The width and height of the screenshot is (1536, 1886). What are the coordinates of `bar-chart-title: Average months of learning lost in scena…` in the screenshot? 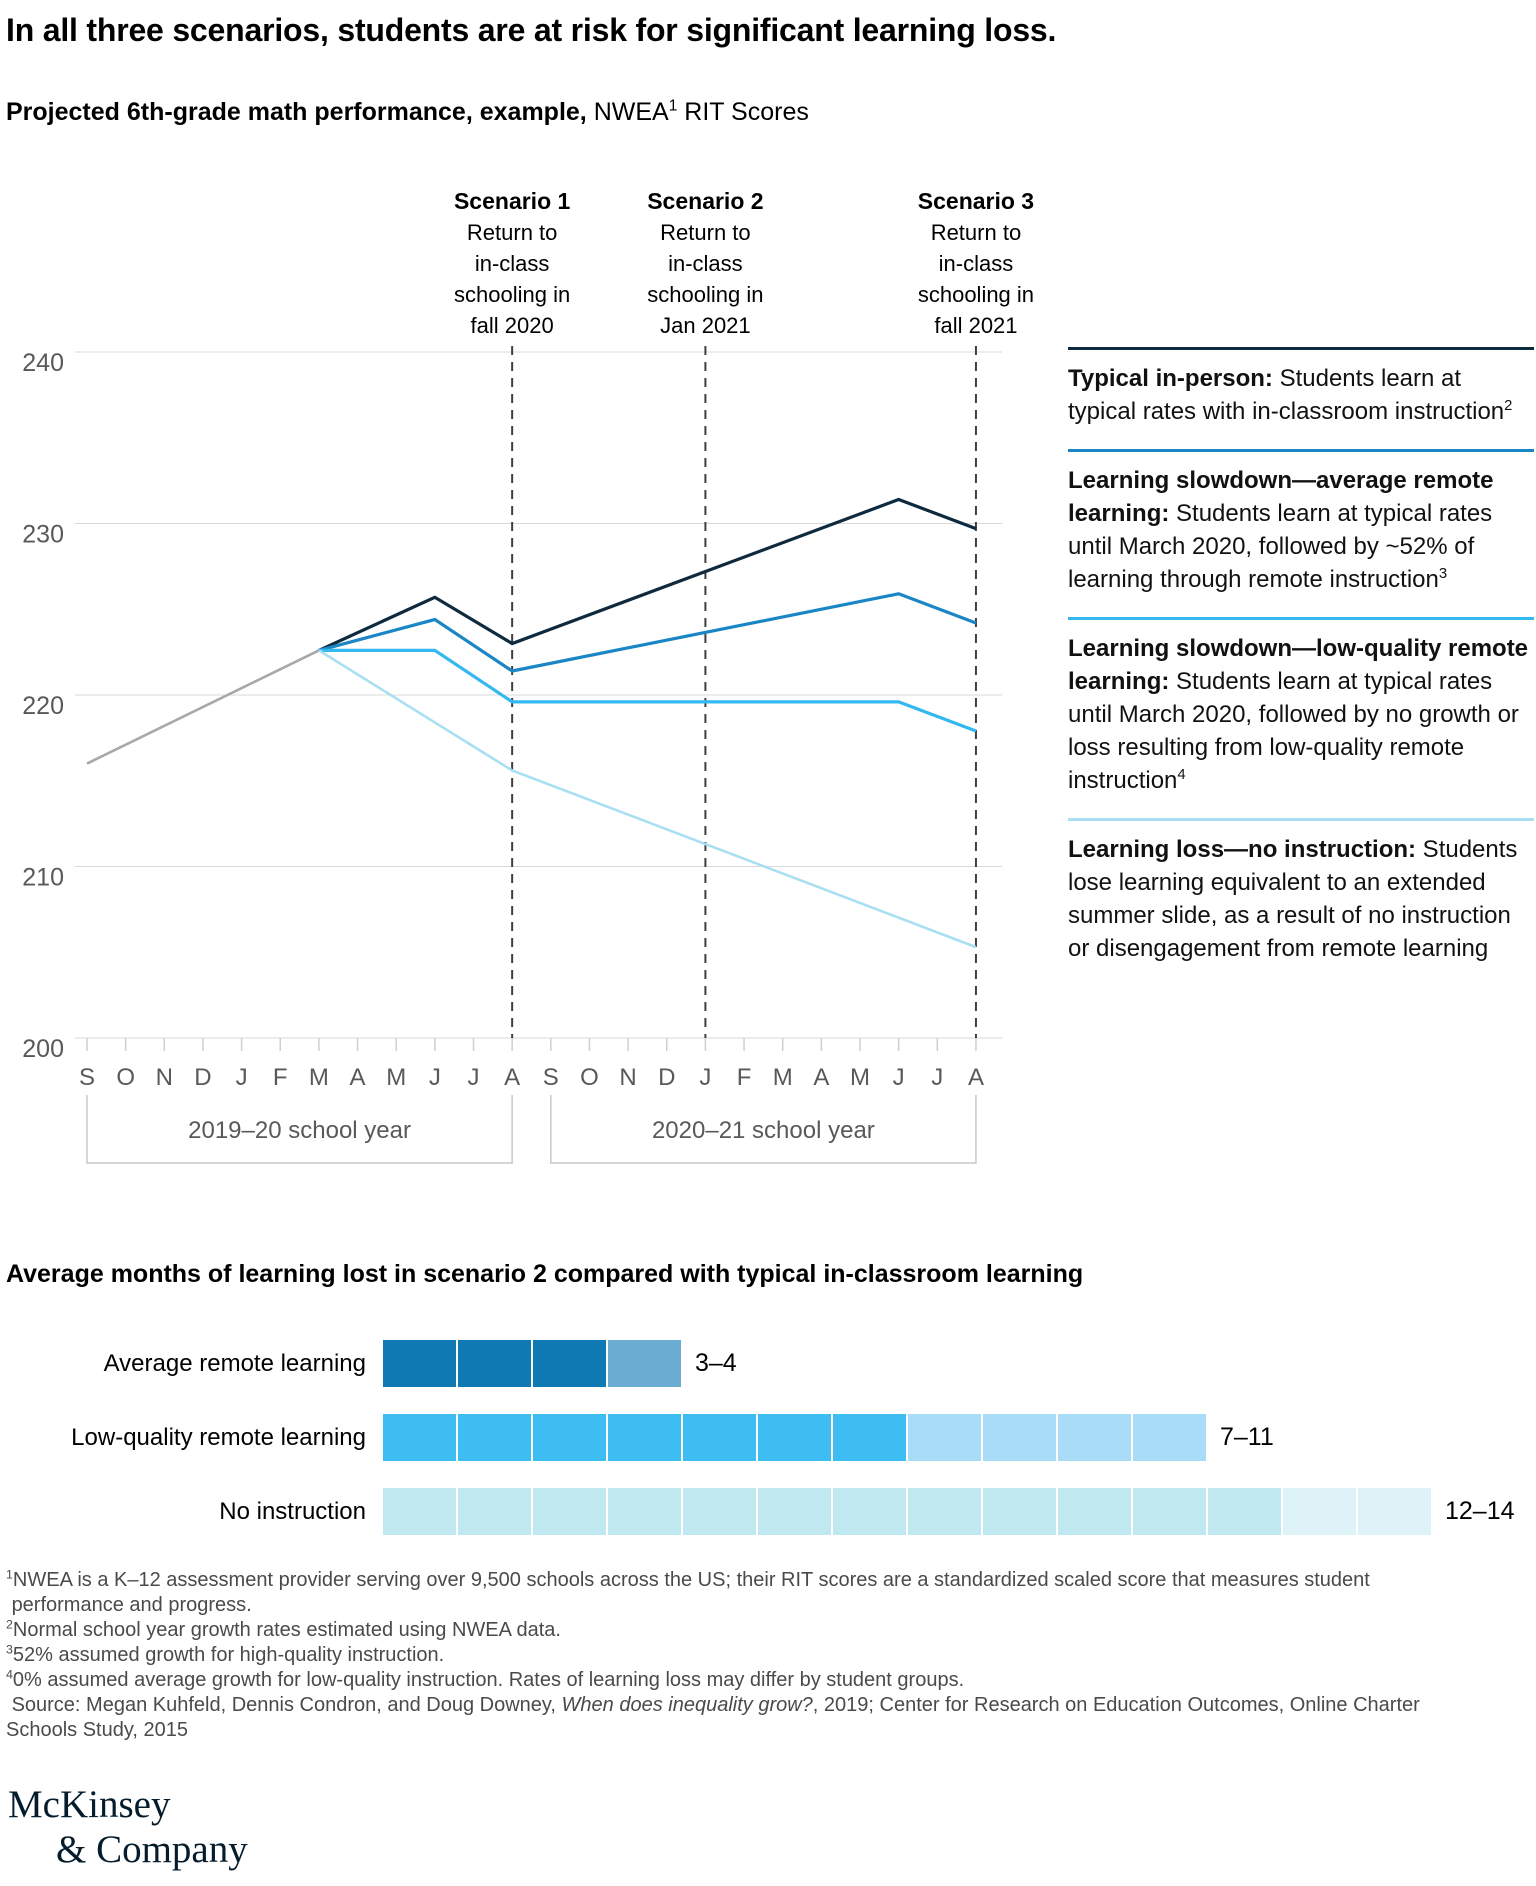 It's located at (545, 1274).